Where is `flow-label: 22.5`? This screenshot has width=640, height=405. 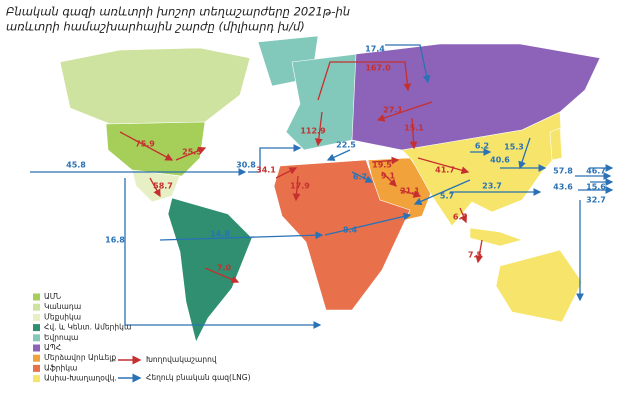 flow-label: 22.5 is located at coordinates (346, 145).